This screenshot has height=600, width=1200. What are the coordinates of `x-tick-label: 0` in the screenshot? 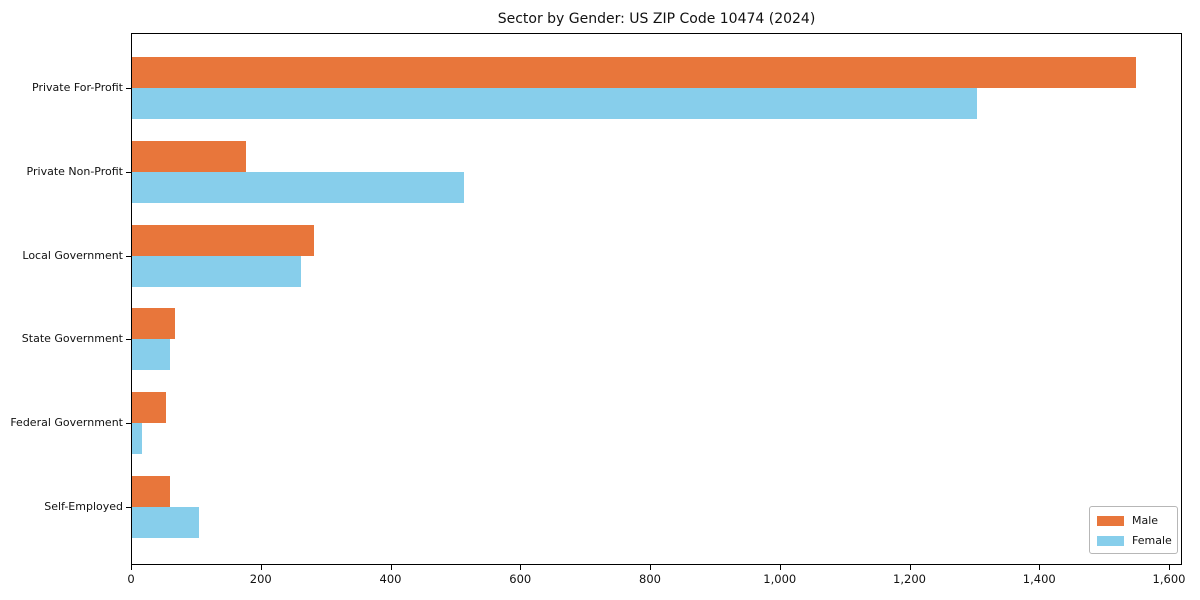 It's located at (131, 579).